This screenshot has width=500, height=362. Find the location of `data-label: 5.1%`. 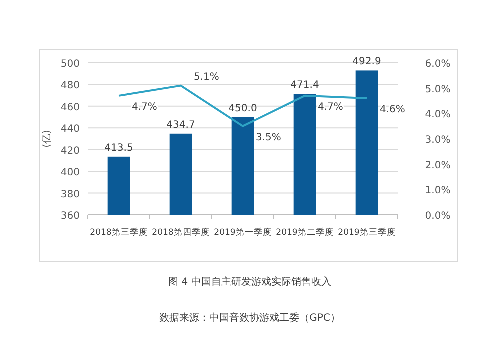

data-label: 5.1% is located at coordinates (207, 77).